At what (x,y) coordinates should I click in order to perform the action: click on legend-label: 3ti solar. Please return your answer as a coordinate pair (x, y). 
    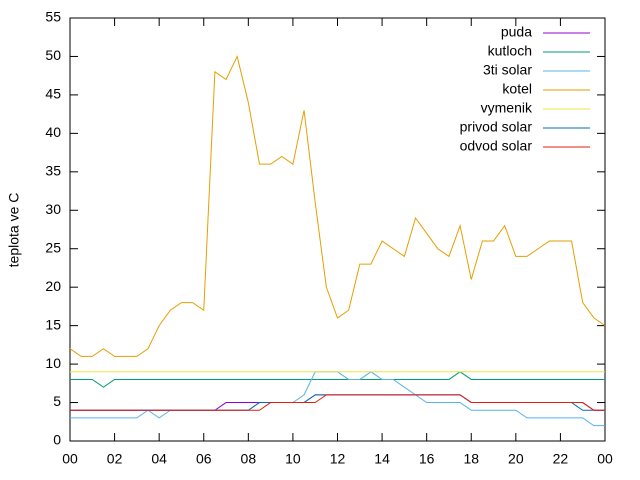
    Looking at the image, I should click on (507, 70).